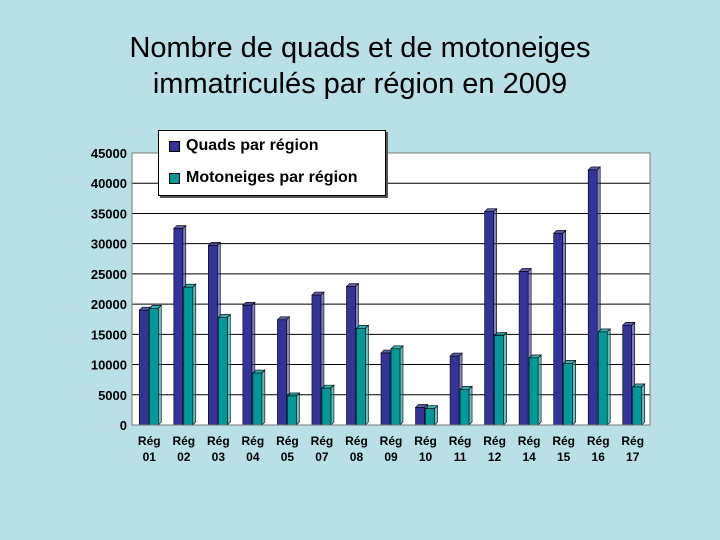 Image resolution: width=720 pixels, height=540 pixels. What do you see at coordinates (253, 457) in the screenshot?
I see `x-tick-label: 04` at bounding box center [253, 457].